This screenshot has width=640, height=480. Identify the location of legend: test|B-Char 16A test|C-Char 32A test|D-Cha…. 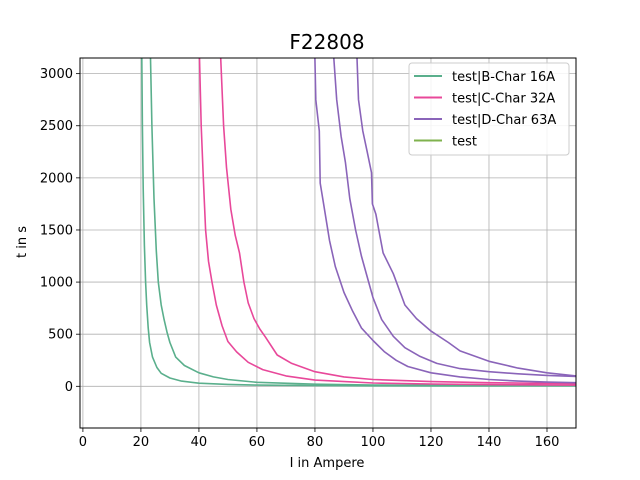
(489, 109).